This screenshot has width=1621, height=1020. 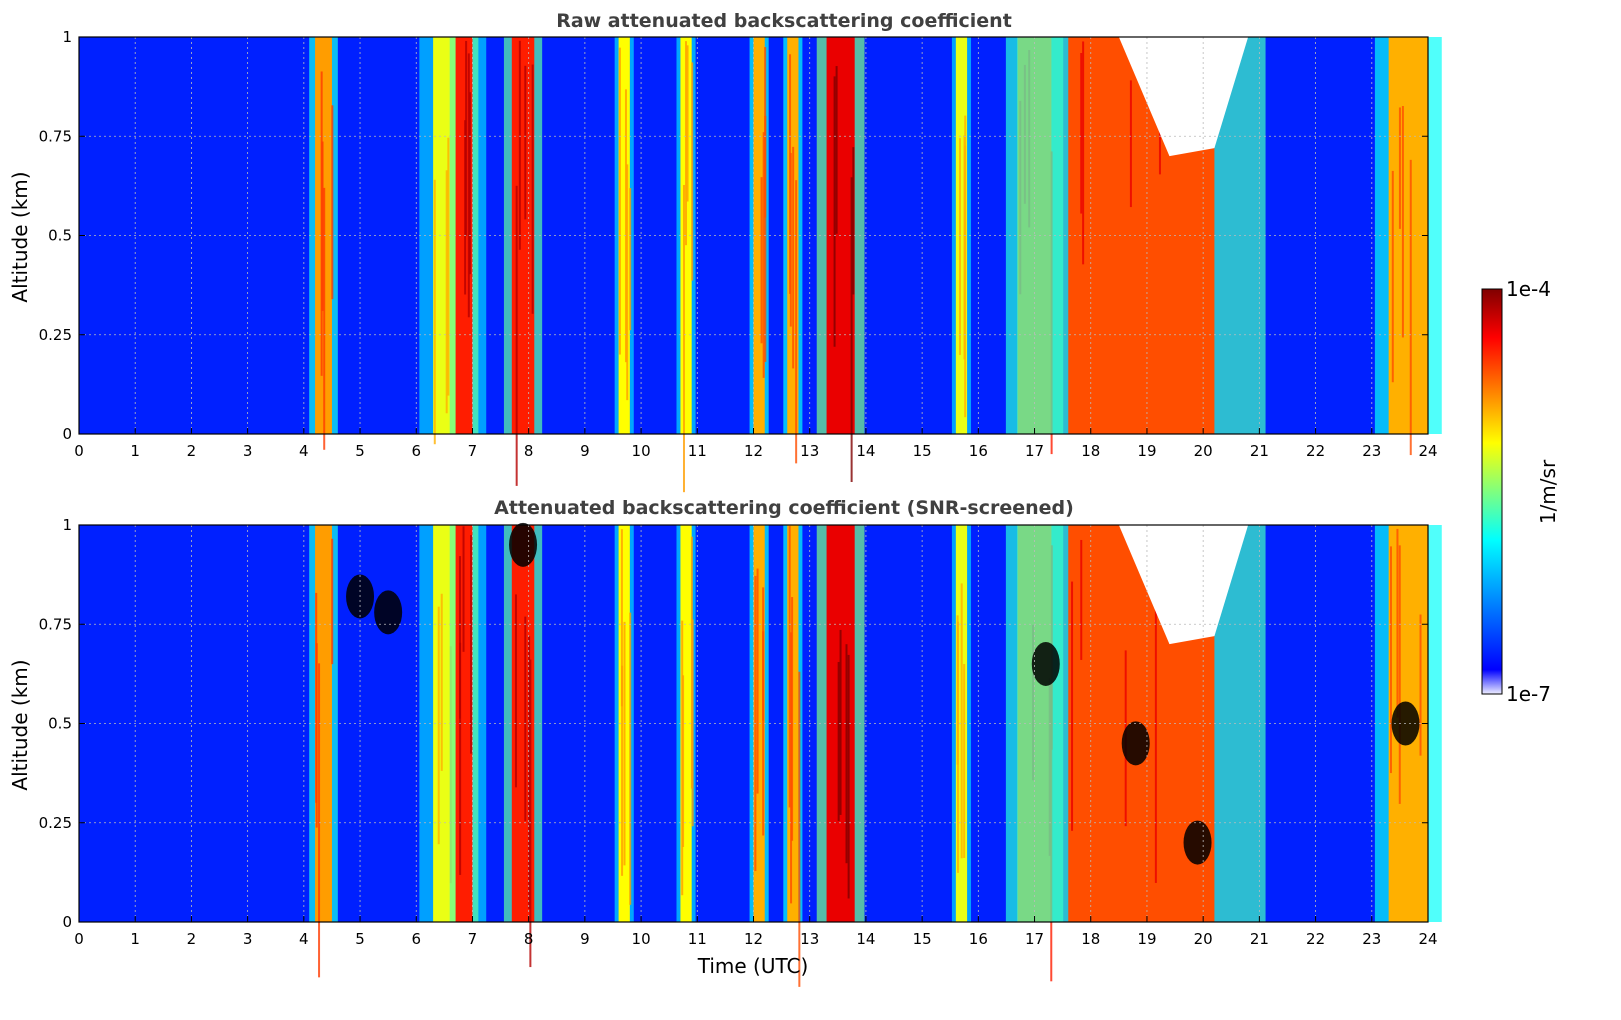 What do you see at coordinates (1315, 451) in the screenshot?
I see `x-tick-label: 22` at bounding box center [1315, 451].